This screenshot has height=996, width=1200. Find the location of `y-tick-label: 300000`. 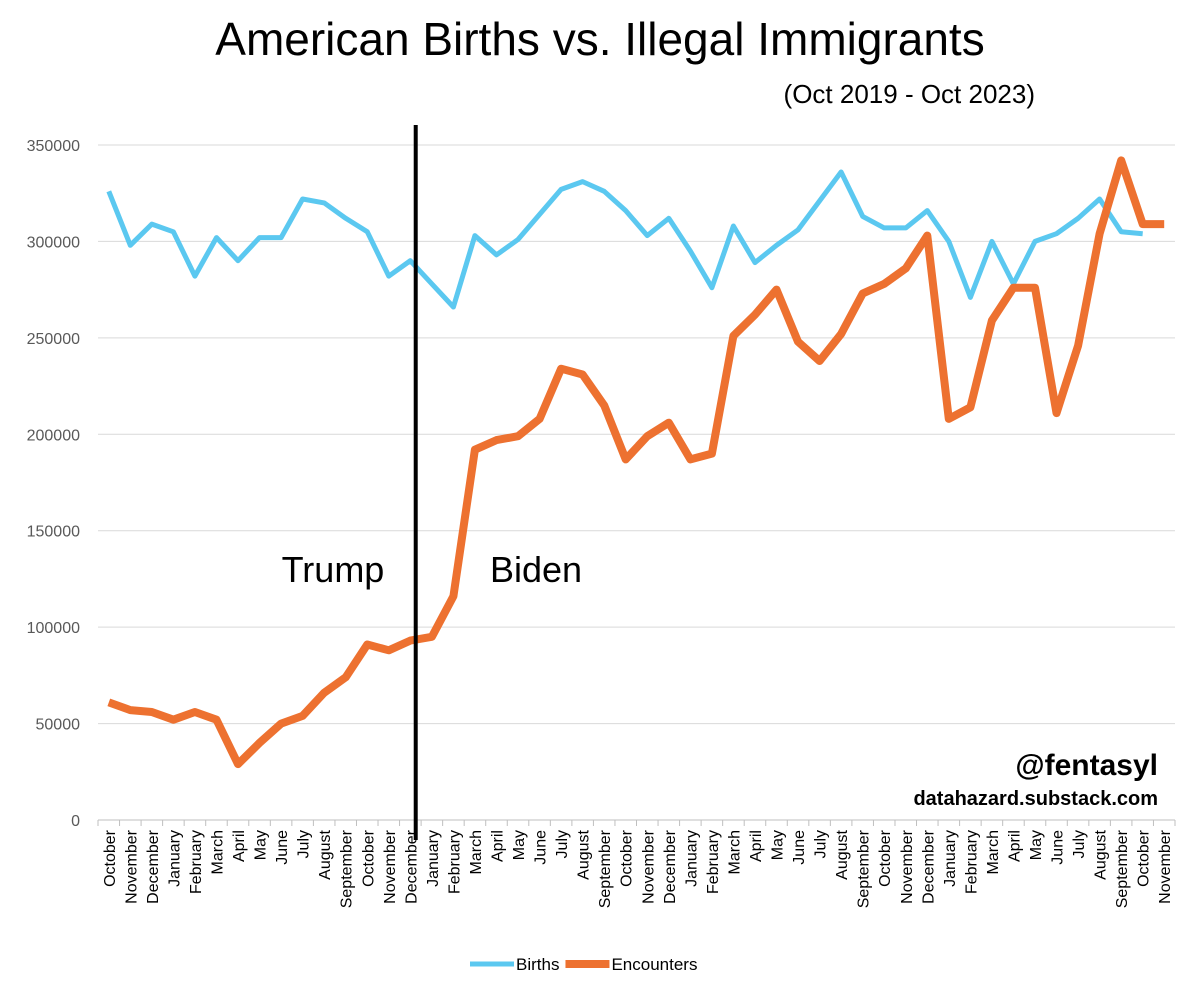

y-tick-label: 300000 is located at coordinates (53, 242).